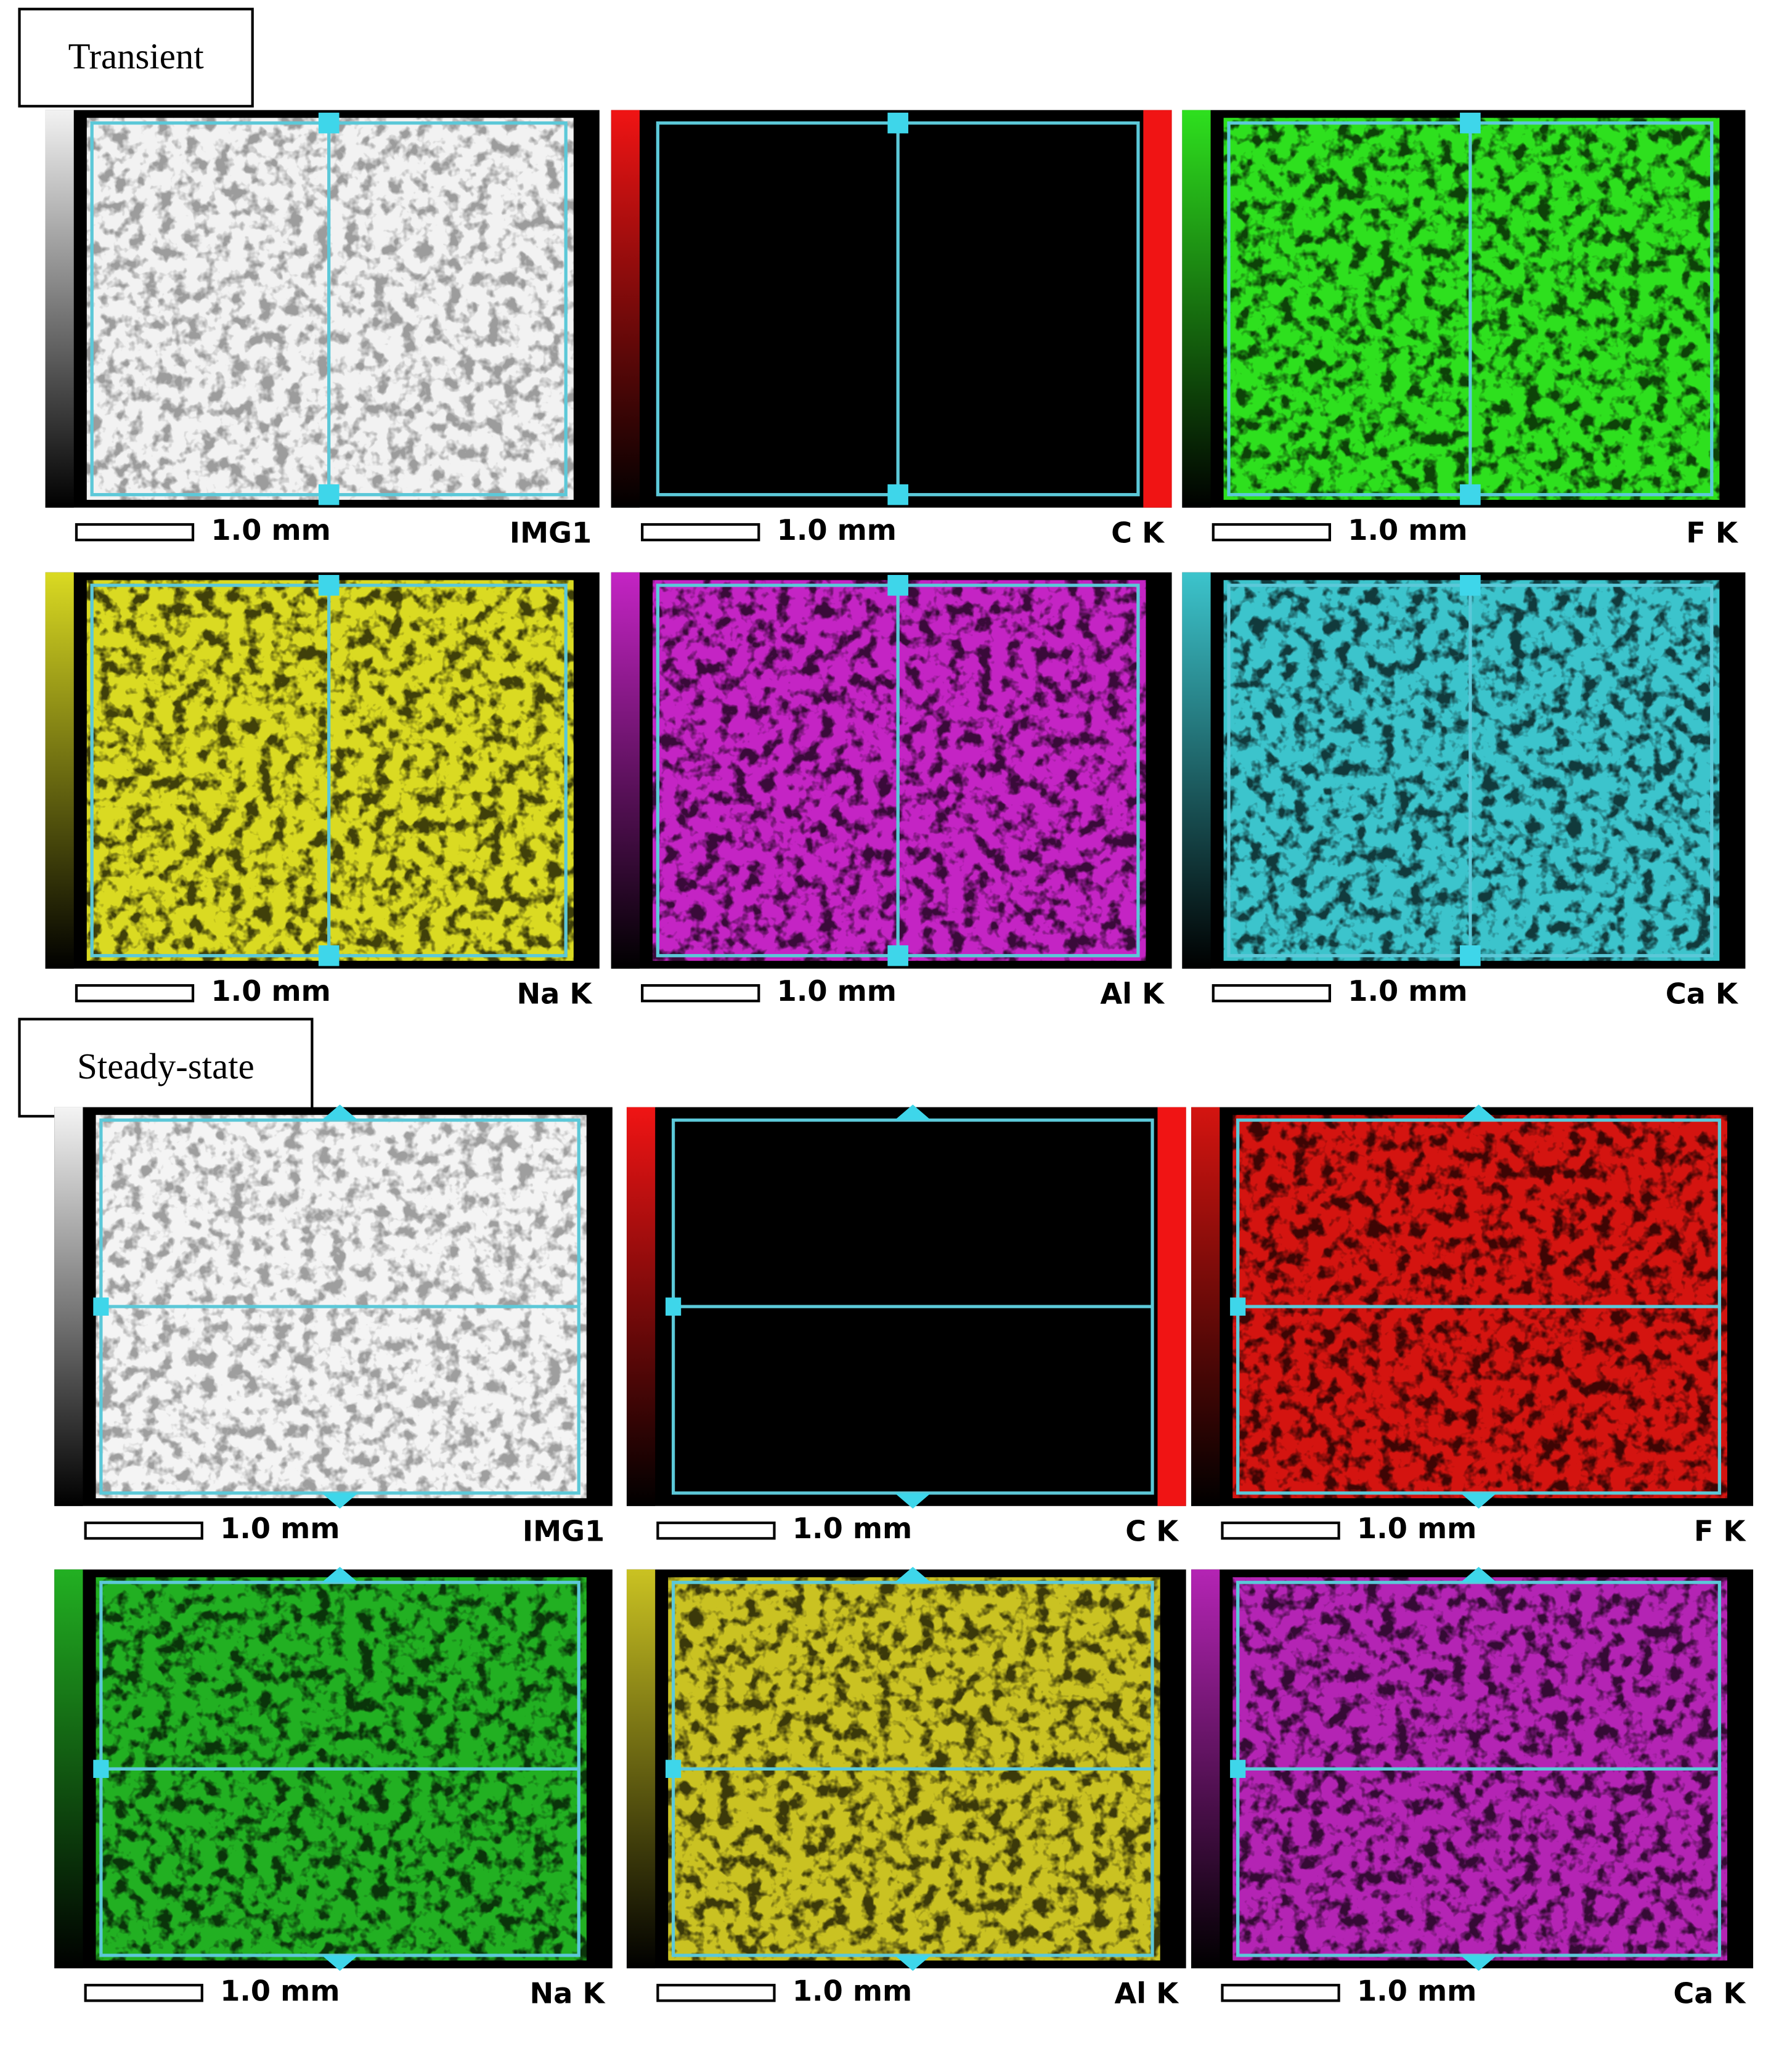 The width and height of the screenshot is (1792, 2046). I want to click on section-label: Steady-state, so click(166, 1066).